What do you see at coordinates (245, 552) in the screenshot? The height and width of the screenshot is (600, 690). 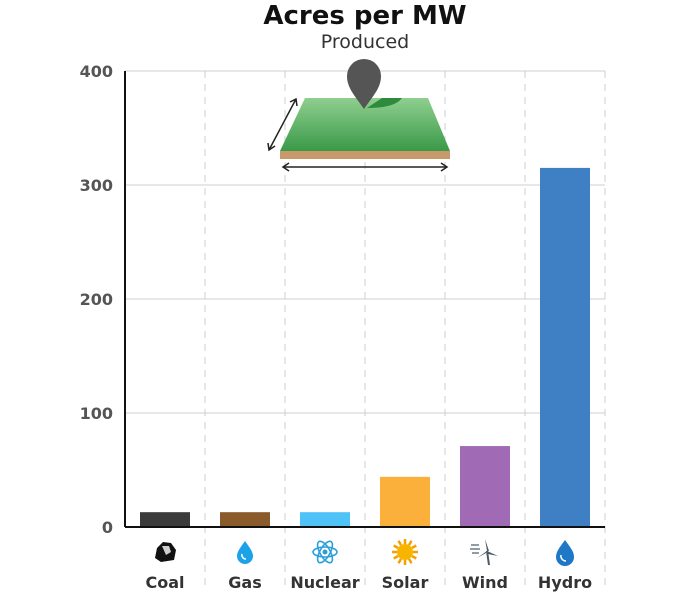 I see `gas-drop-icon` at bounding box center [245, 552].